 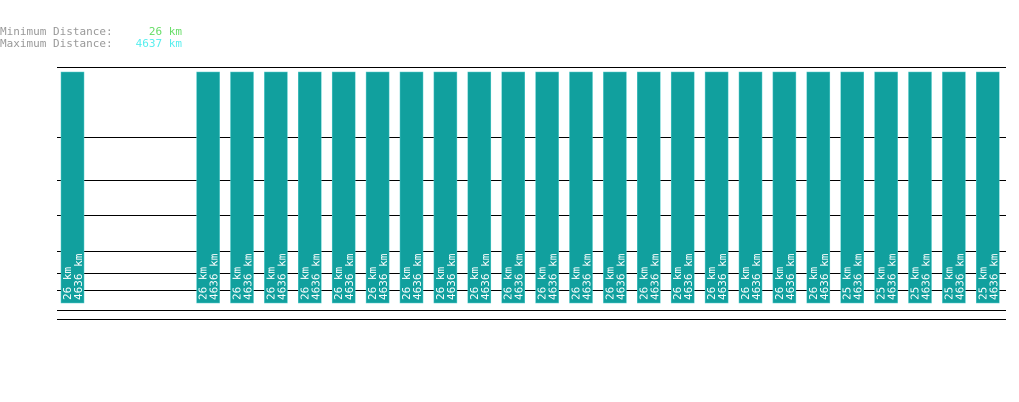 What do you see at coordinates (56, 31) in the screenshot?
I see `min-label: Minimum Distance:` at bounding box center [56, 31].